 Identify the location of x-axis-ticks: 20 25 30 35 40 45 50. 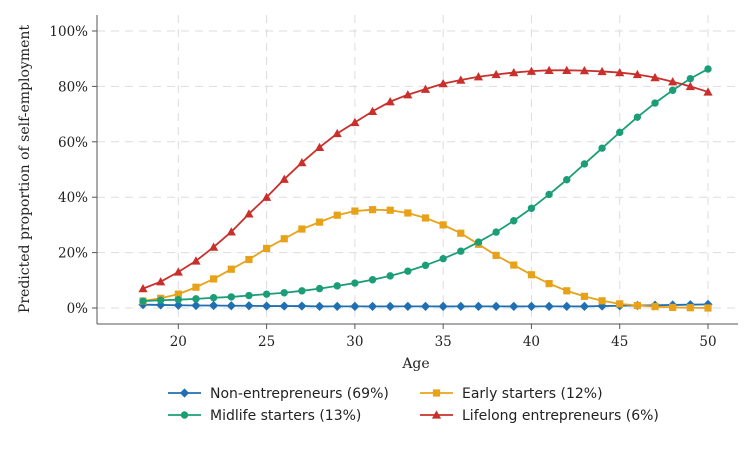
(443, 337).